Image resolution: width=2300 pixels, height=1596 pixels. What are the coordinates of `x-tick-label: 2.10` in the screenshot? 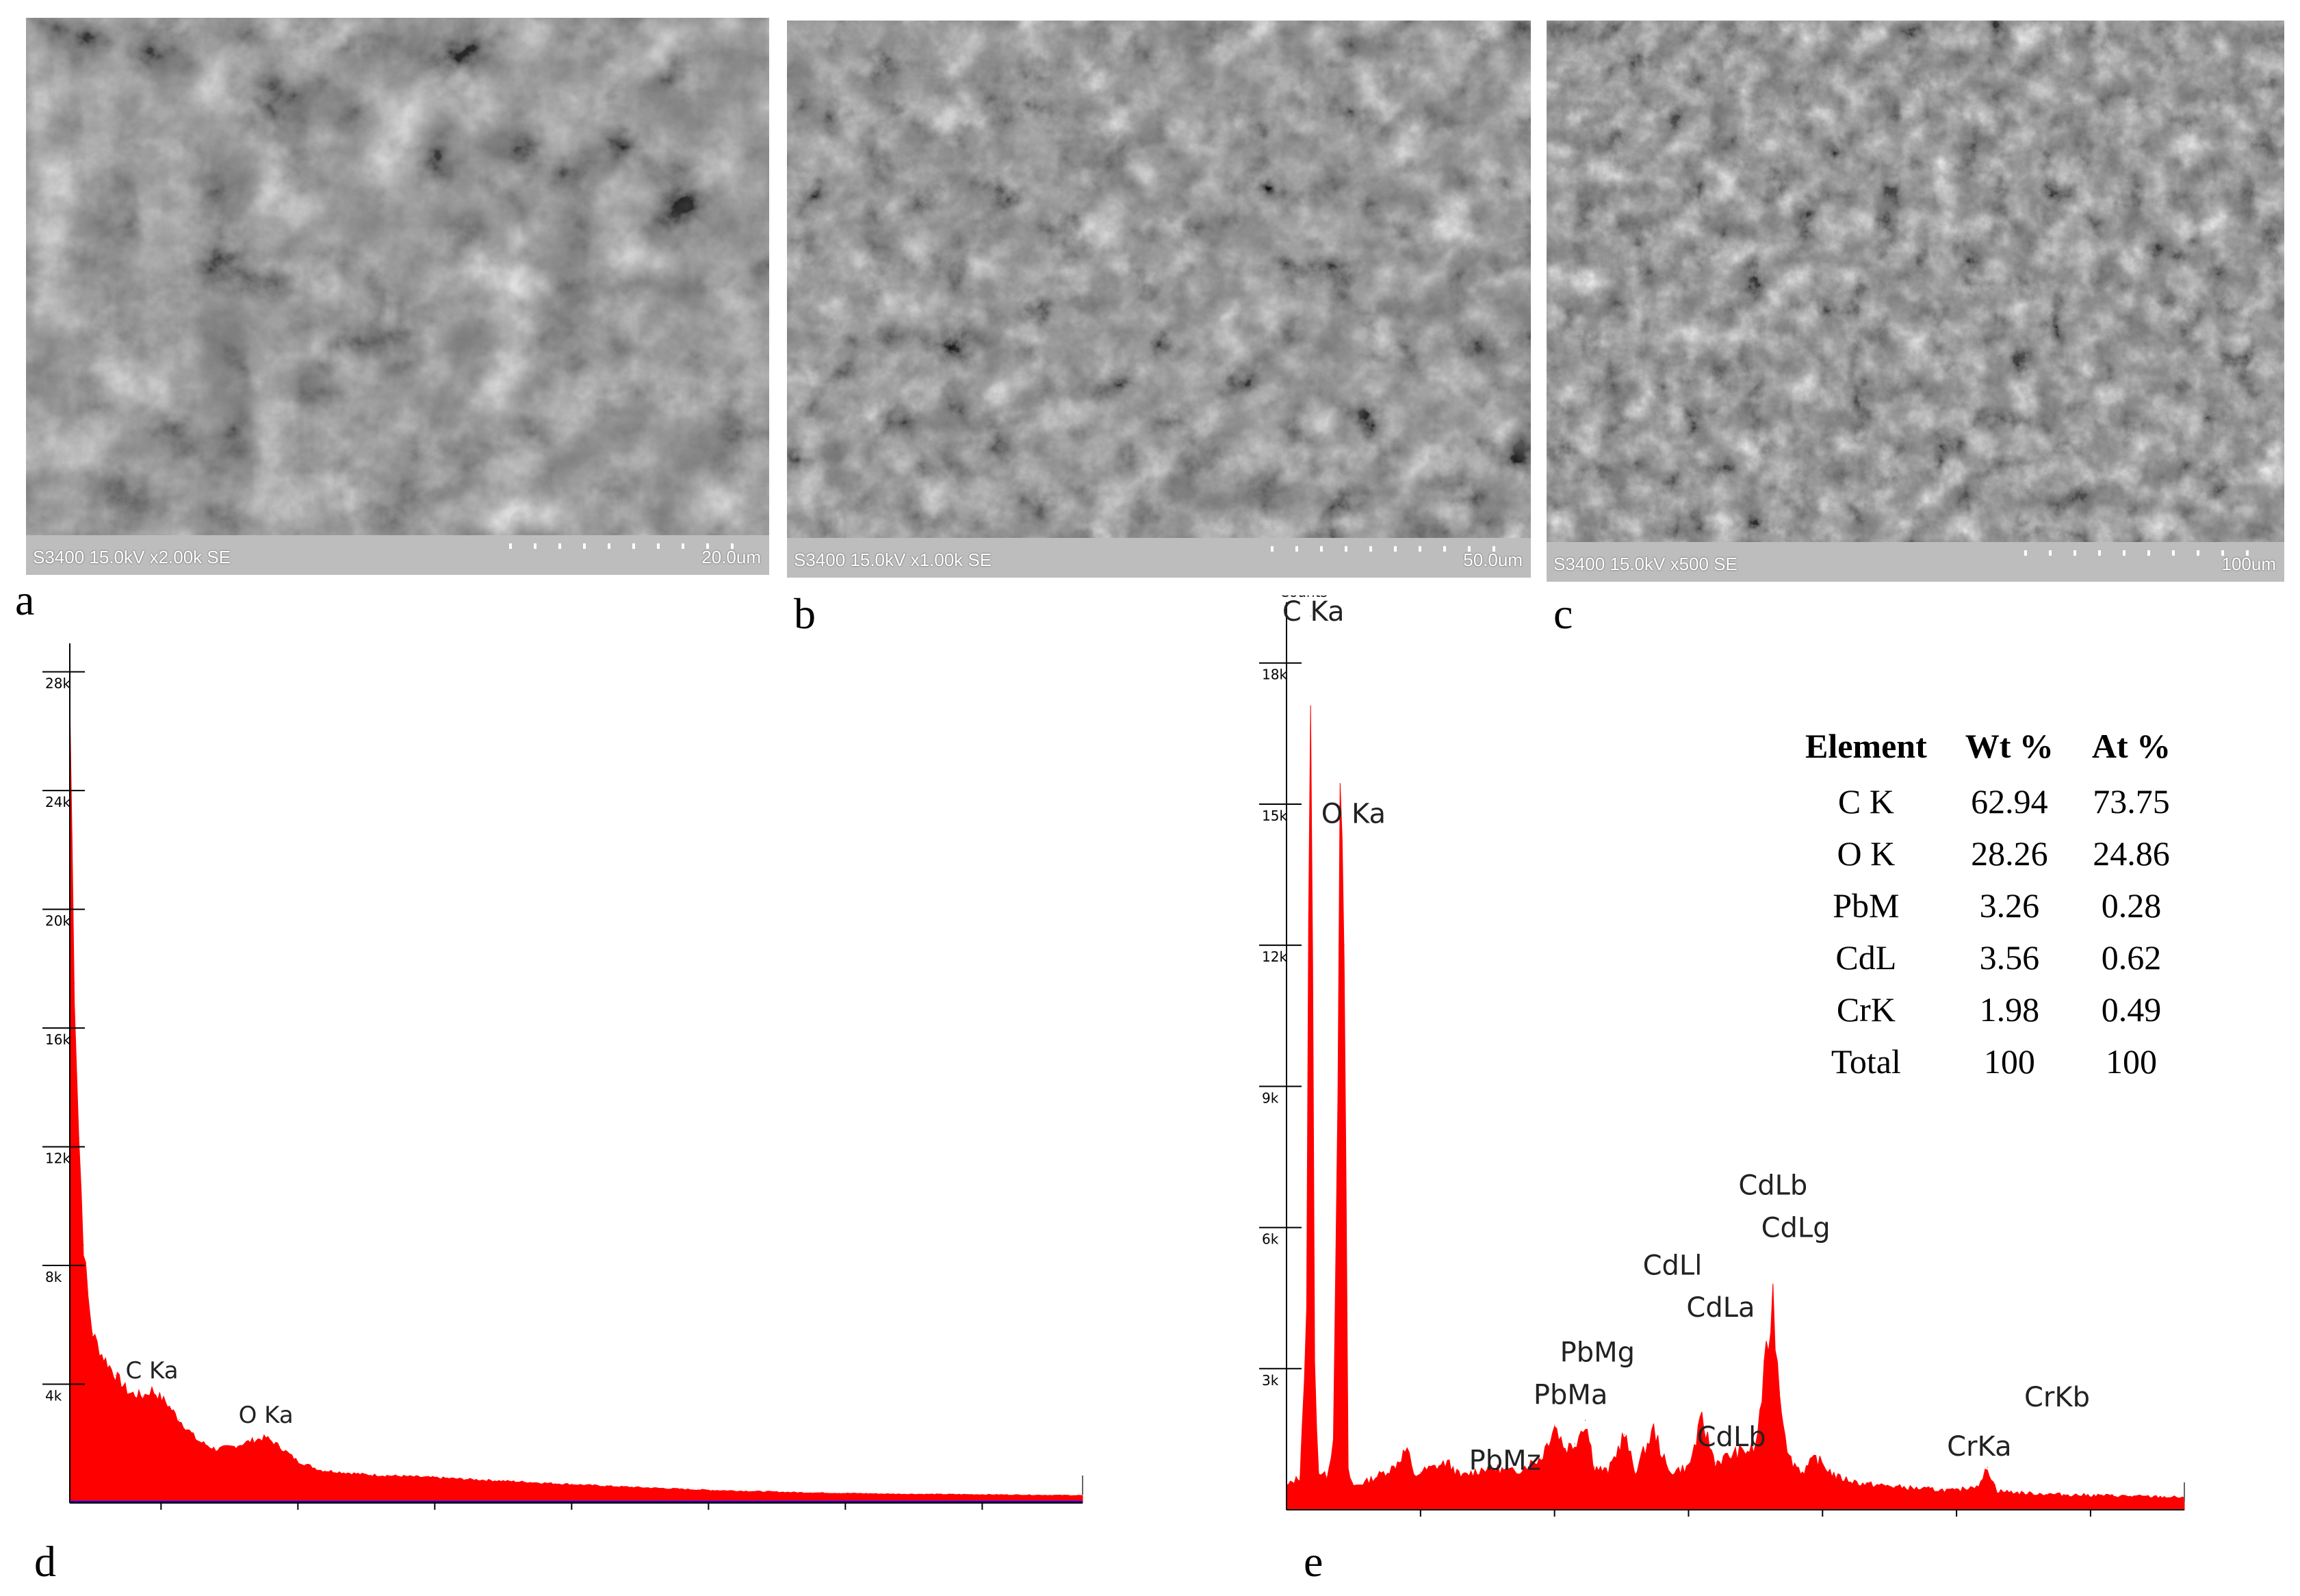 It's located at (982, 1532).